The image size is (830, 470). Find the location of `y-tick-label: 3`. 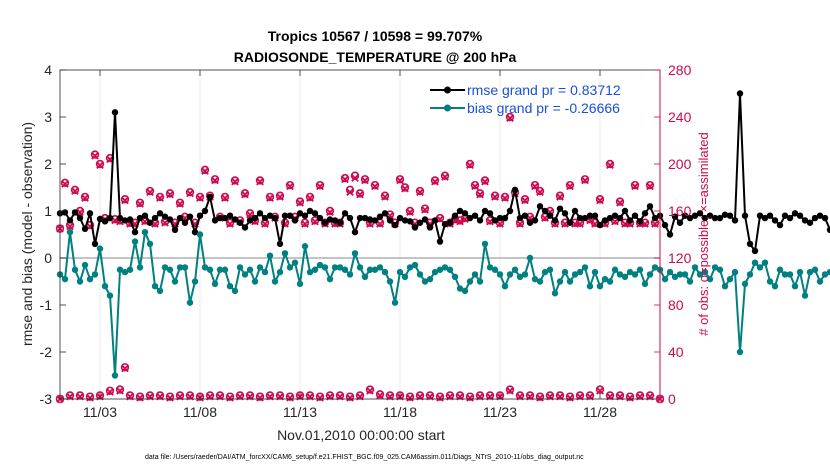

y-tick-label: 3 is located at coordinates (48, 117).